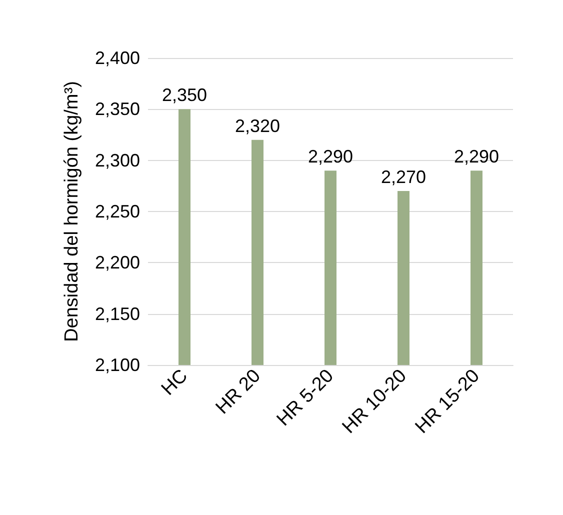 This screenshot has width=563, height=515. What do you see at coordinates (117, 212) in the screenshot?
I see `y-tick-label: 2,250` at bounding box center [117, 212].